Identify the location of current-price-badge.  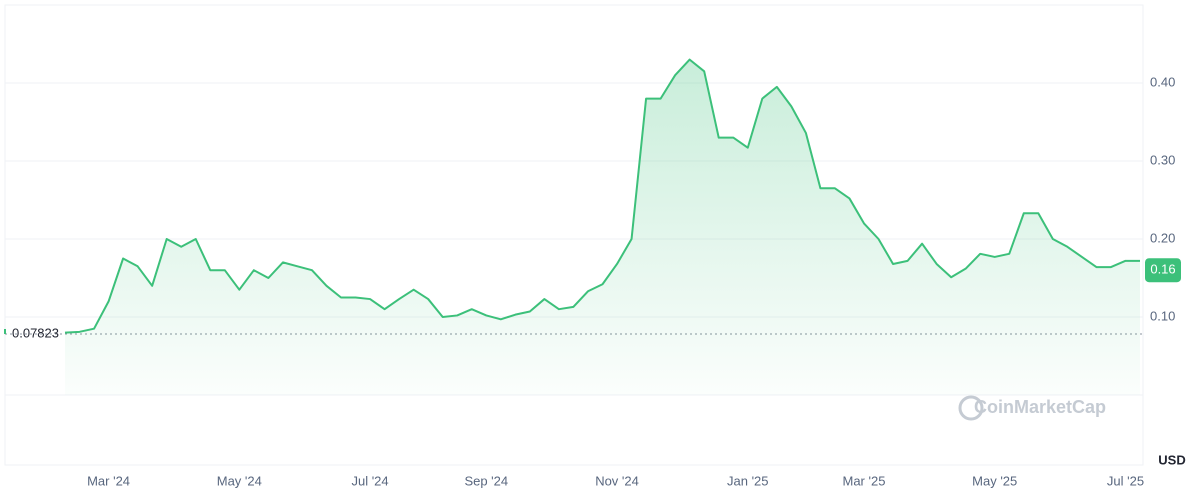
(1163, 270).